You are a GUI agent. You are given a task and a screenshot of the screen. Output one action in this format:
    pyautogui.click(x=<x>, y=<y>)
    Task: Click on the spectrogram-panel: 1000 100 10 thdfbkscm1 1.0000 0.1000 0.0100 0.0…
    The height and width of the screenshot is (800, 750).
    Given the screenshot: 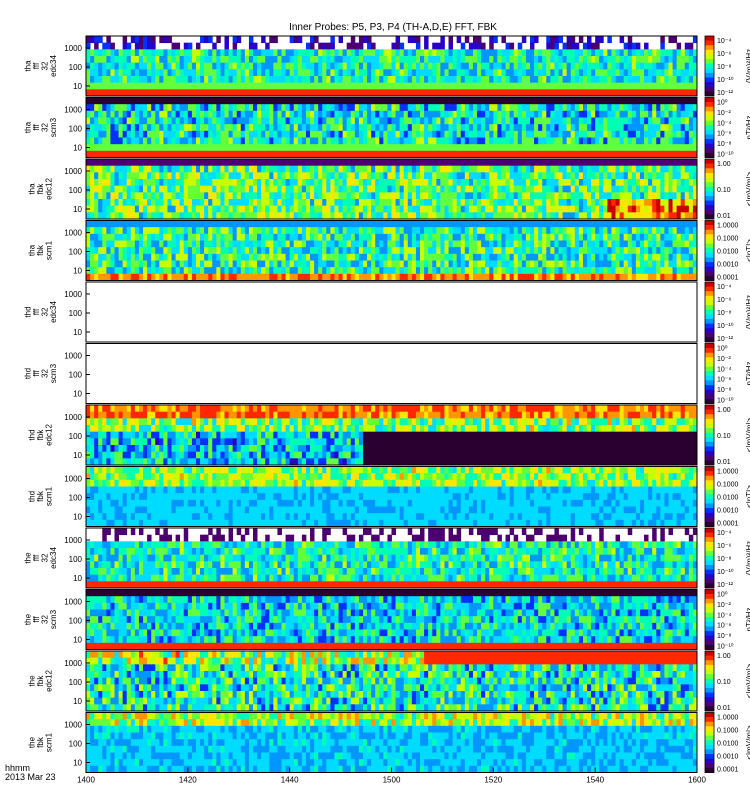 What is the action you would take?
    pyautogui.click(x=389, y=497)
    